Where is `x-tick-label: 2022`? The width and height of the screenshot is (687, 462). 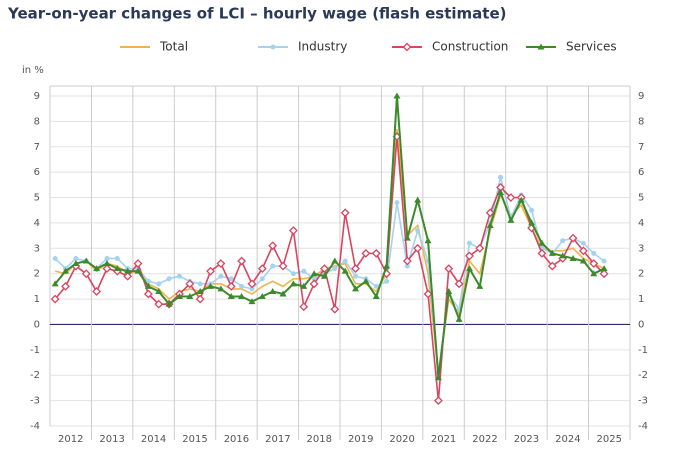 x-tick-label: 2022 is located at coordinates (484, 439).